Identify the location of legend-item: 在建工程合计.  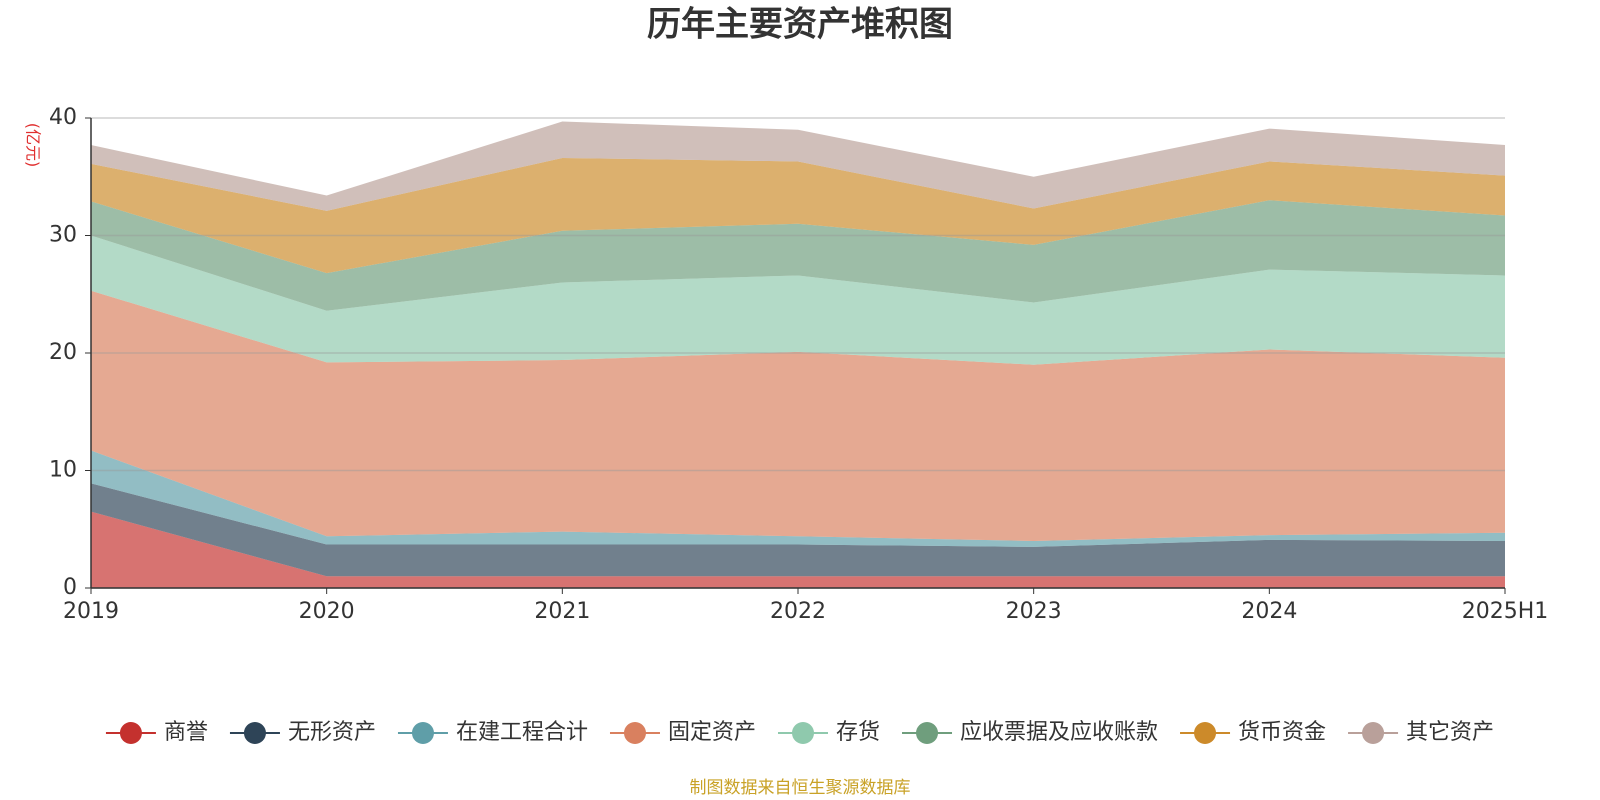
(492, 732).